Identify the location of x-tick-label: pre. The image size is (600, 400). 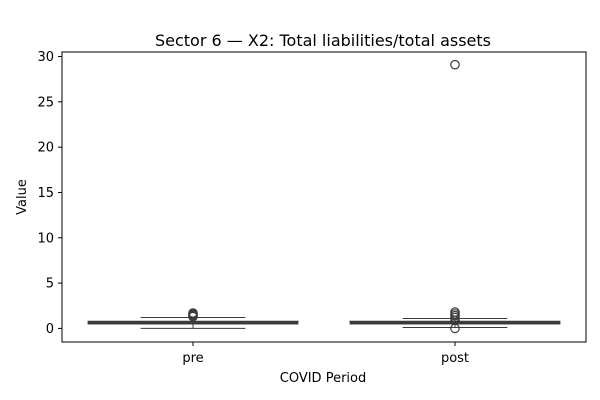
(192, 358).